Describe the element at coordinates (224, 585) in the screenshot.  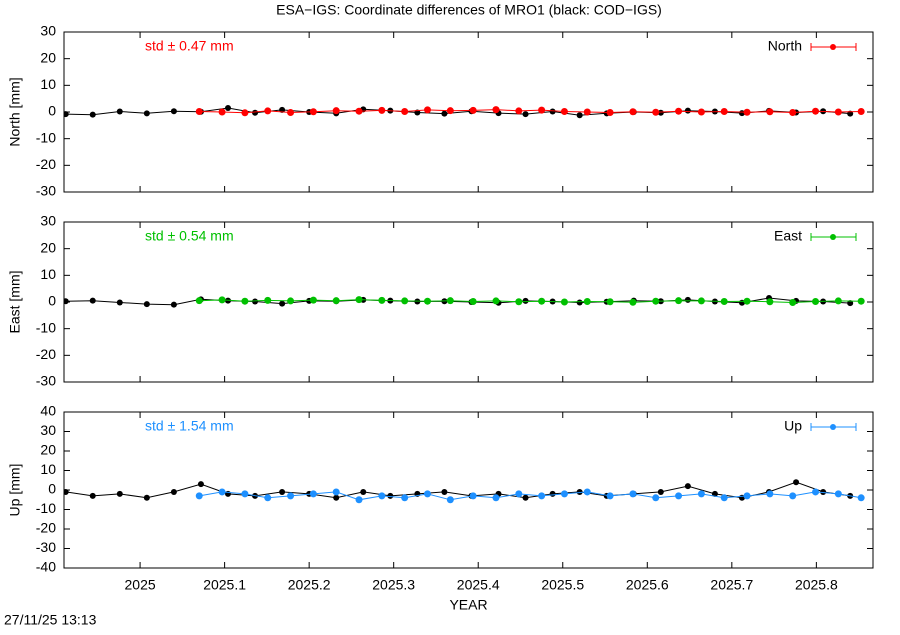
I see `x-tick-label: 2025.1` at that location.